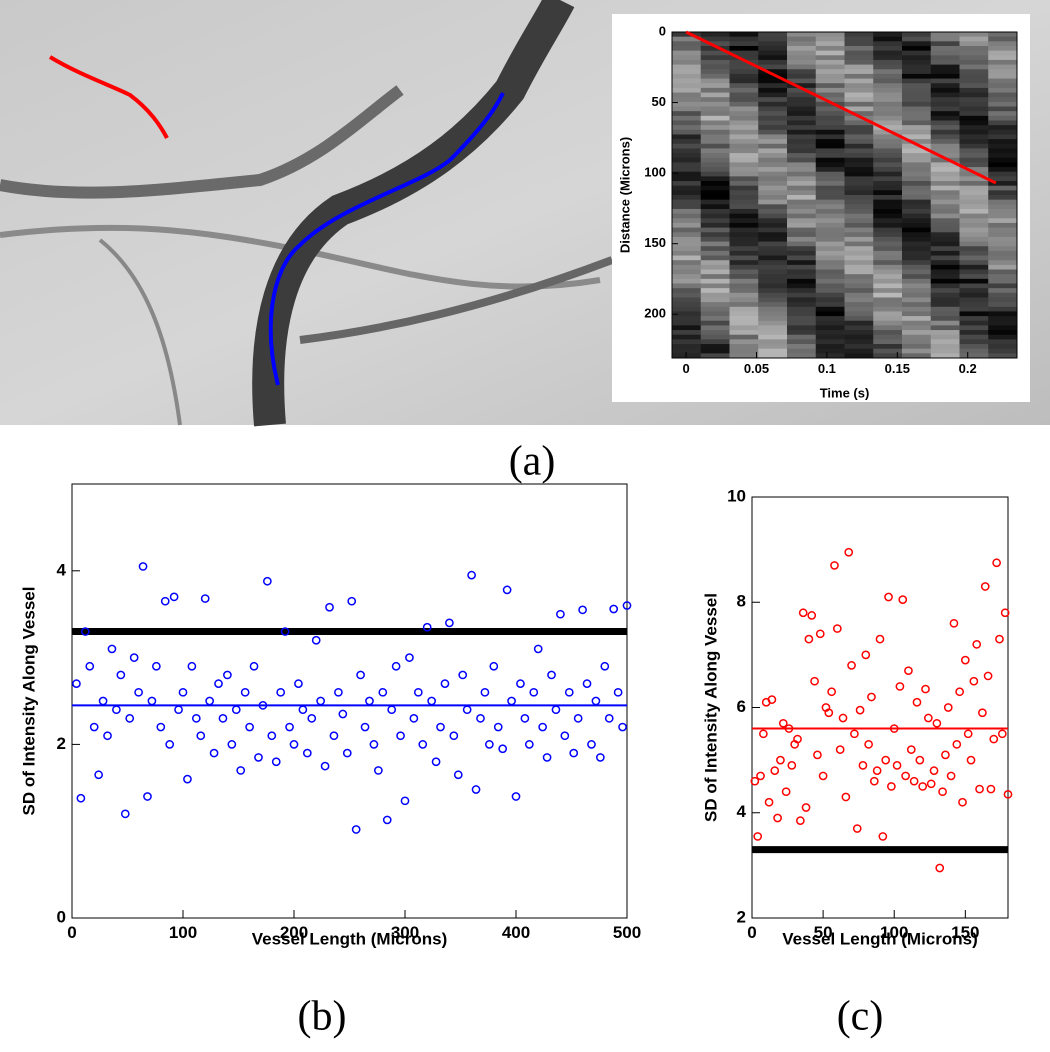  Describe the element at coordinates (28, 701) in the screenshot. I see `y-axis-label: SD of Intensity Along Vessel` at that location.